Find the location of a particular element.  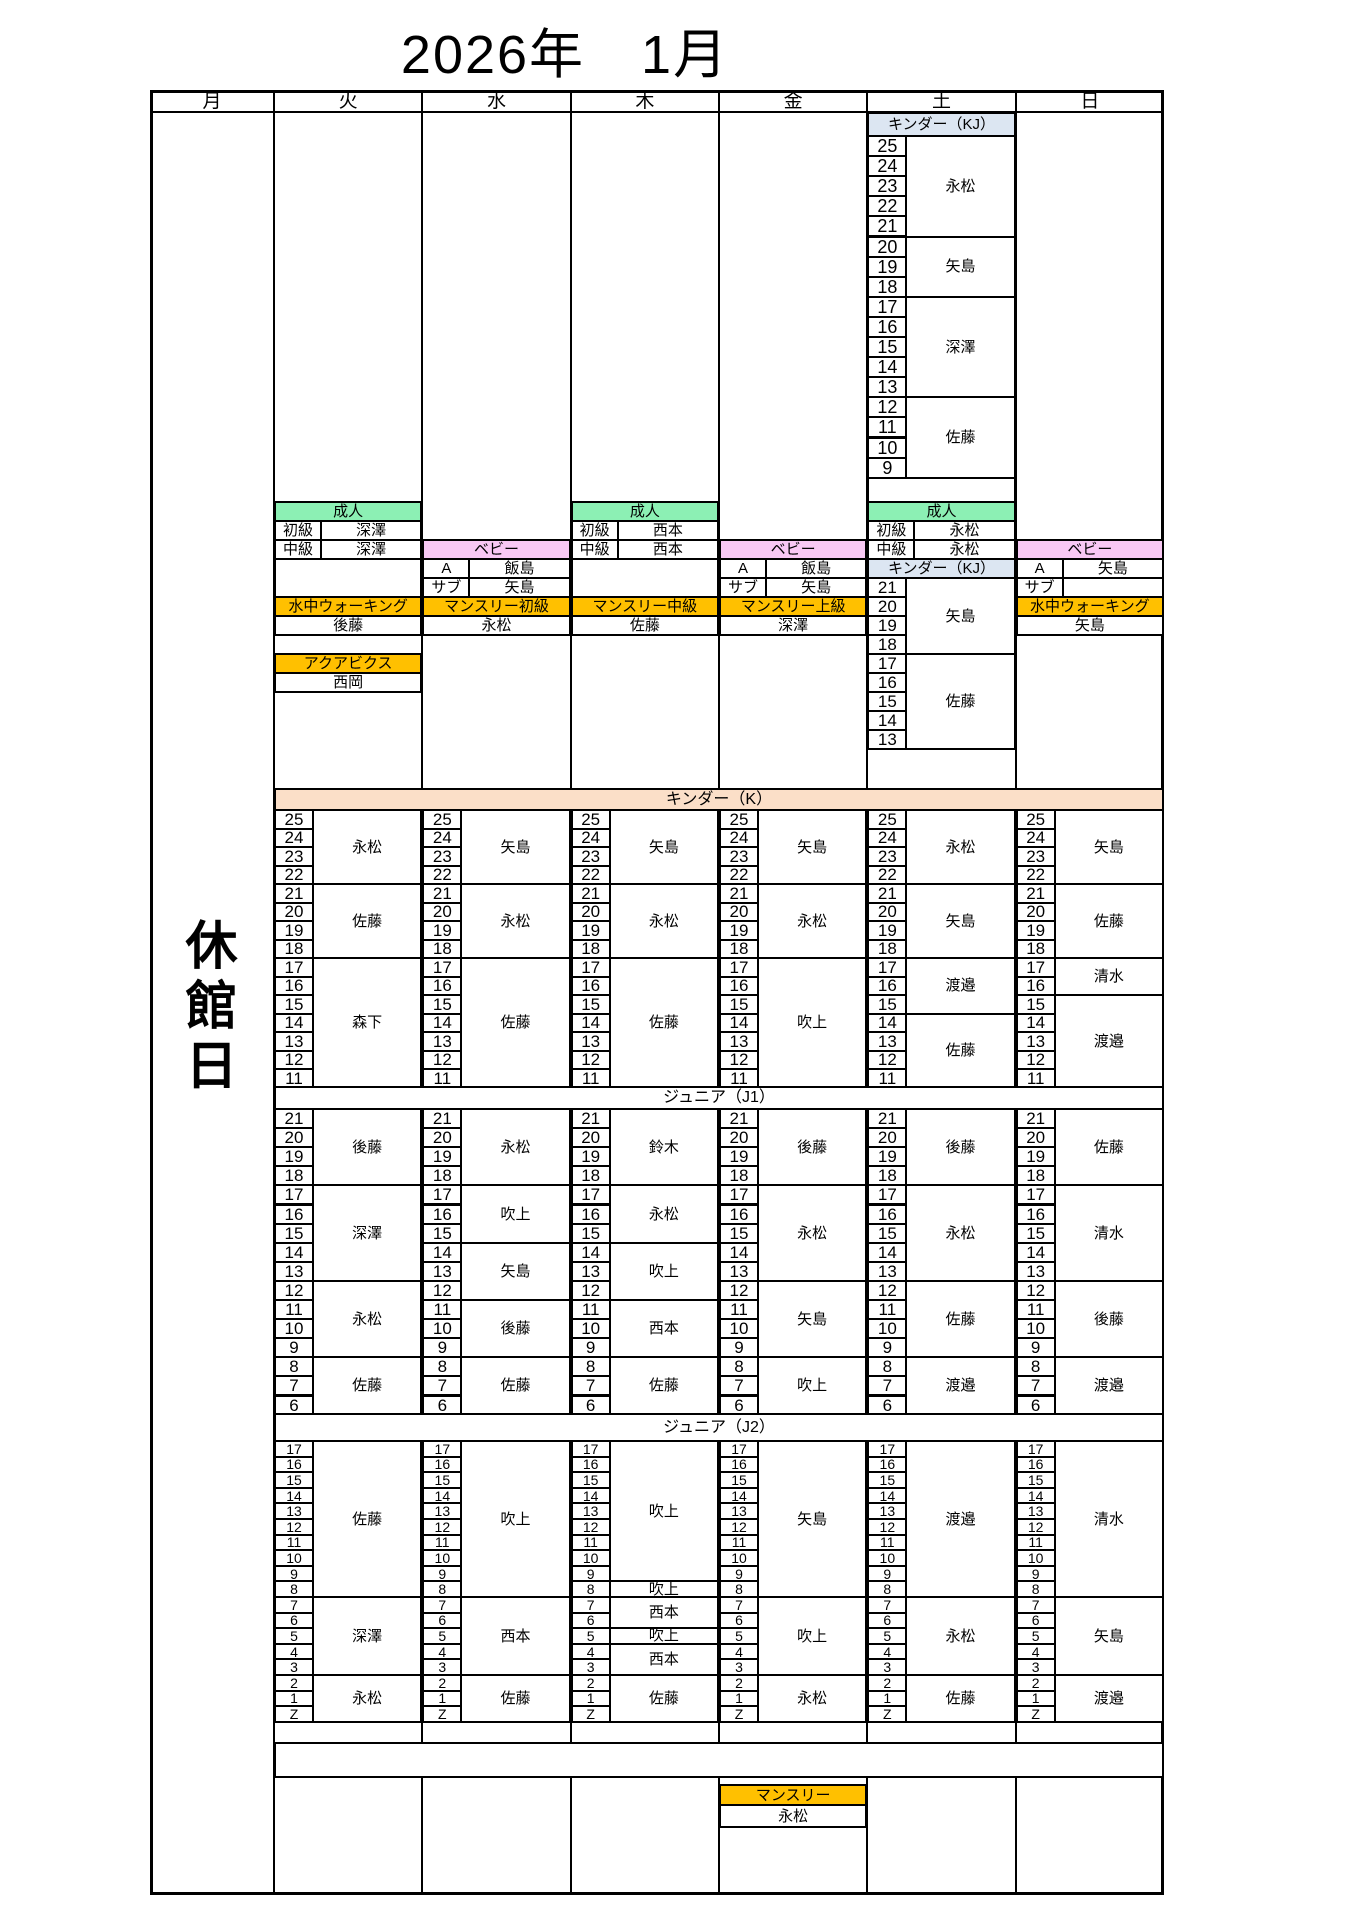

teacher-cell: 後藤 is located at coordinates (960, 1147).